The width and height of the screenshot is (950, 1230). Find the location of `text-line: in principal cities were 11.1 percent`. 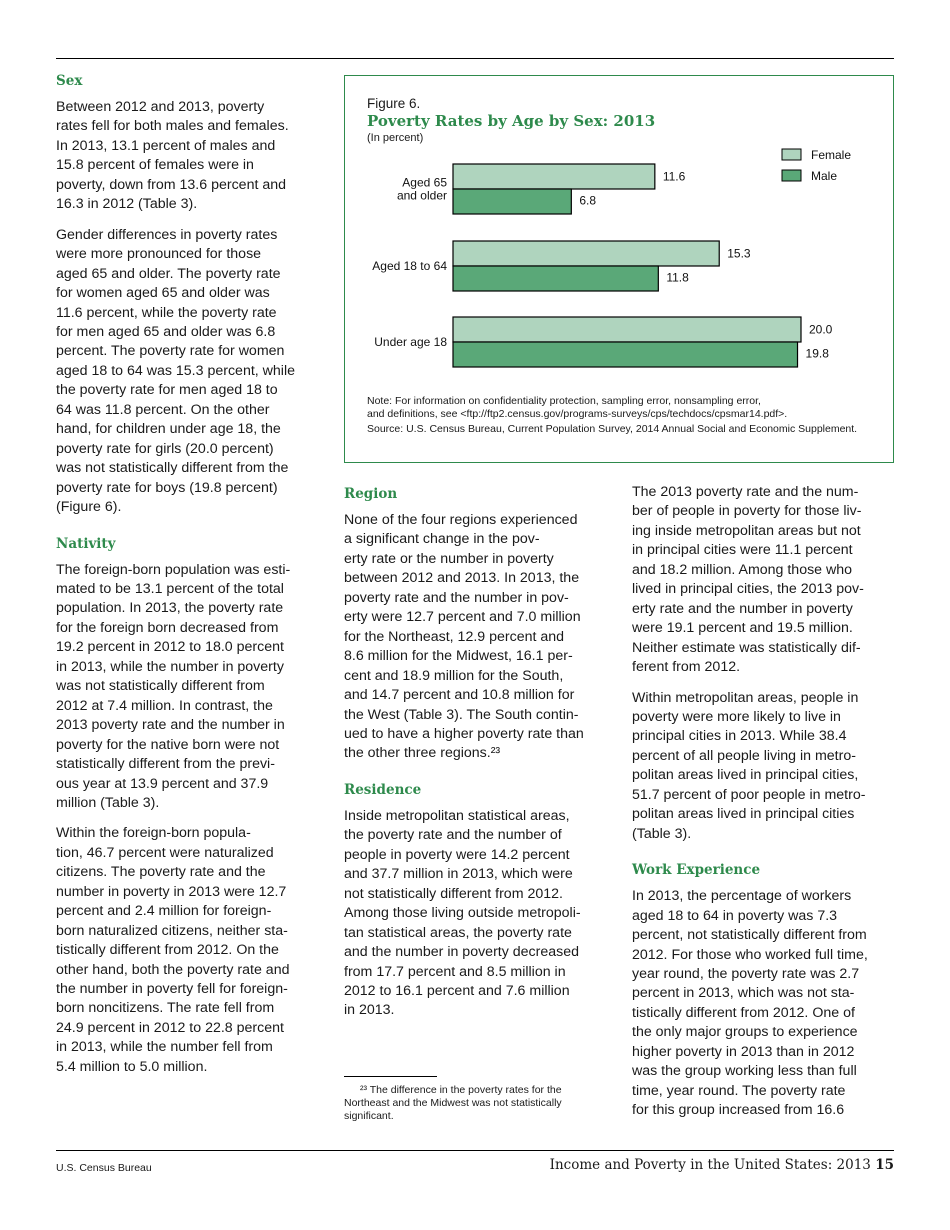

text-line: in principal cities were 11.1 percent is located at coordinates (742, 550).